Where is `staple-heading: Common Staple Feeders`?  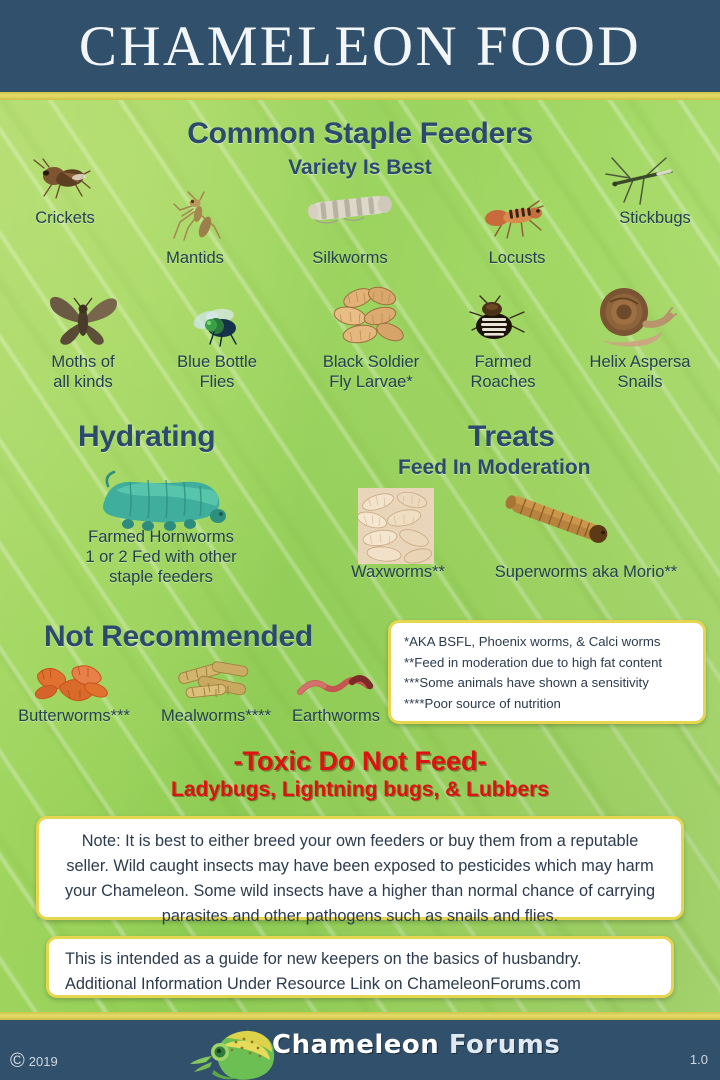 staple-heading: Common Staple Feeders is located at coordinates (360, 133).